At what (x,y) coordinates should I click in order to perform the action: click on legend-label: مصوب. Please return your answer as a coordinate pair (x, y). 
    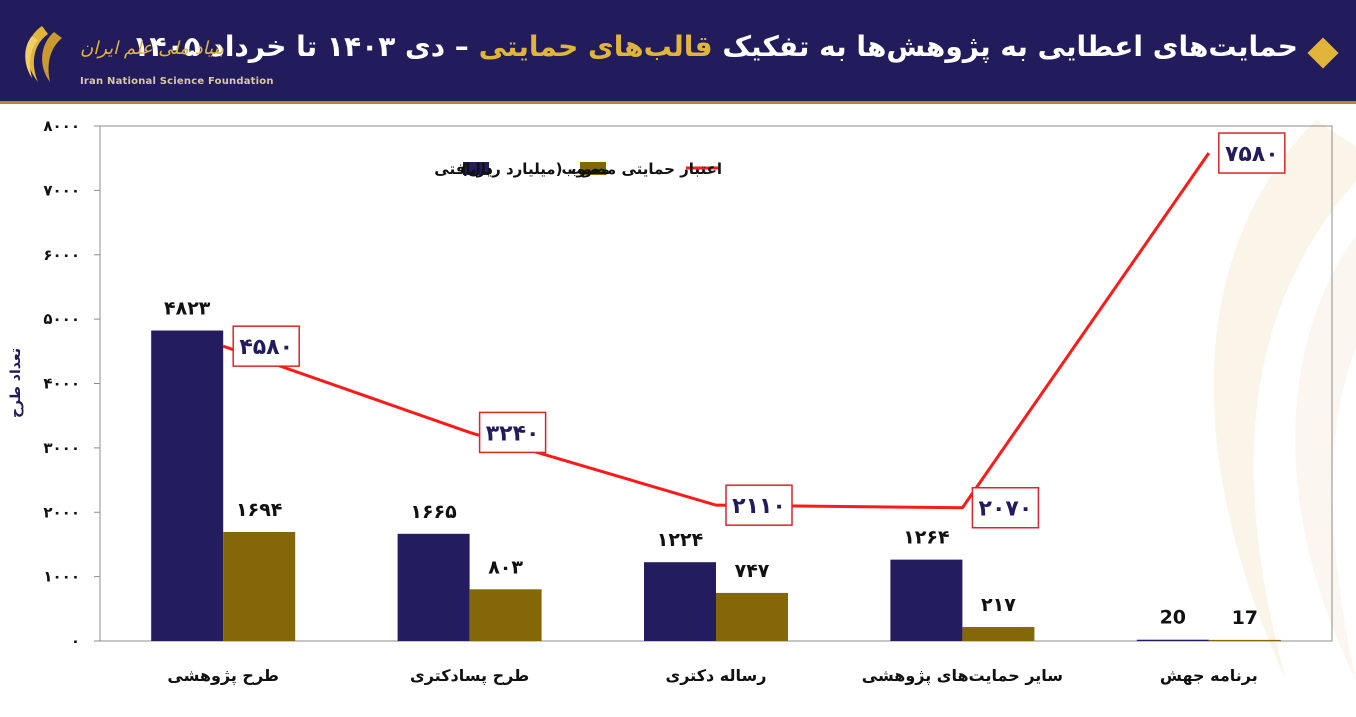
    Looking at the image, I should click on (585, 169).